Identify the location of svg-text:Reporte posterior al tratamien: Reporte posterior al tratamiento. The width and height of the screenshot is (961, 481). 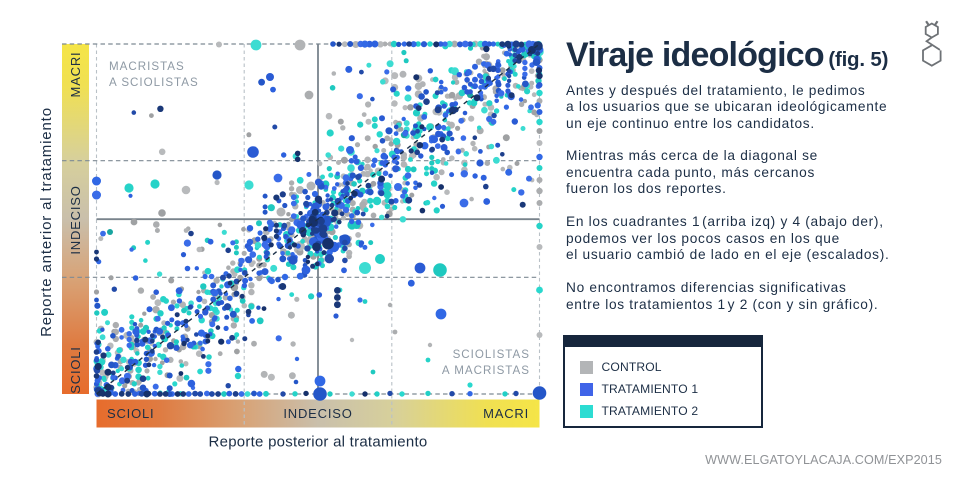
(318, 442).